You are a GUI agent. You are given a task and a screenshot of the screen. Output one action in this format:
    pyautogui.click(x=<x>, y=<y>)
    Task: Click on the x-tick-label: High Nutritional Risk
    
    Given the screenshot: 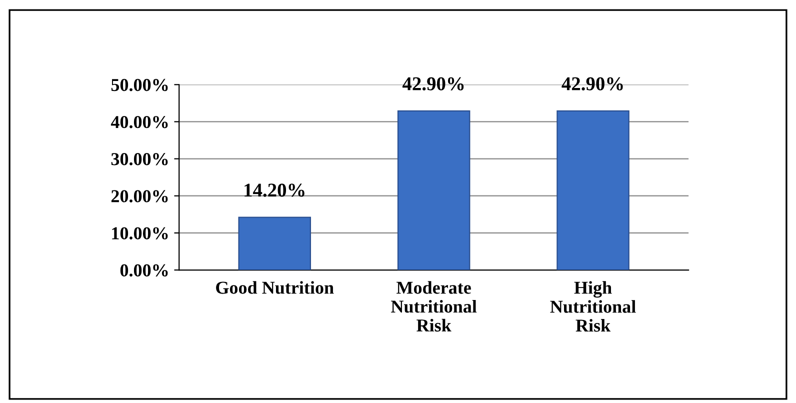 What is the action you would take?
    pyautogui.click(x=593, y=306)
    